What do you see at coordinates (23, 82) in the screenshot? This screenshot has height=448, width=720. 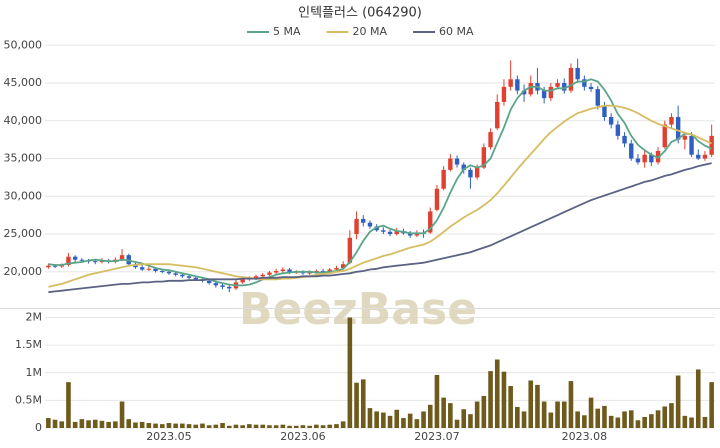 I see `y-tick-label: 45,000` at bounding box center [23, 82].